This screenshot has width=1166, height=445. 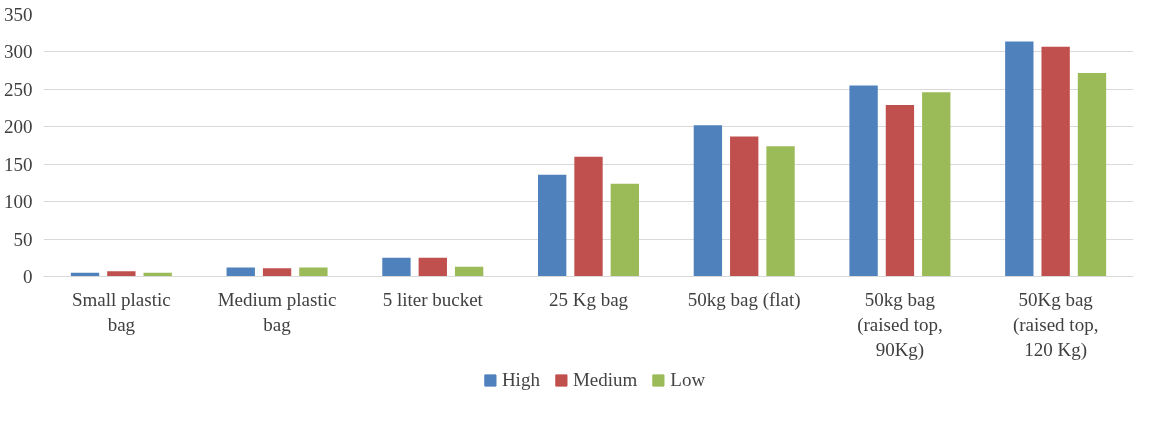 I want to click on y-tick-label: 150, so click(x=18, y=164).